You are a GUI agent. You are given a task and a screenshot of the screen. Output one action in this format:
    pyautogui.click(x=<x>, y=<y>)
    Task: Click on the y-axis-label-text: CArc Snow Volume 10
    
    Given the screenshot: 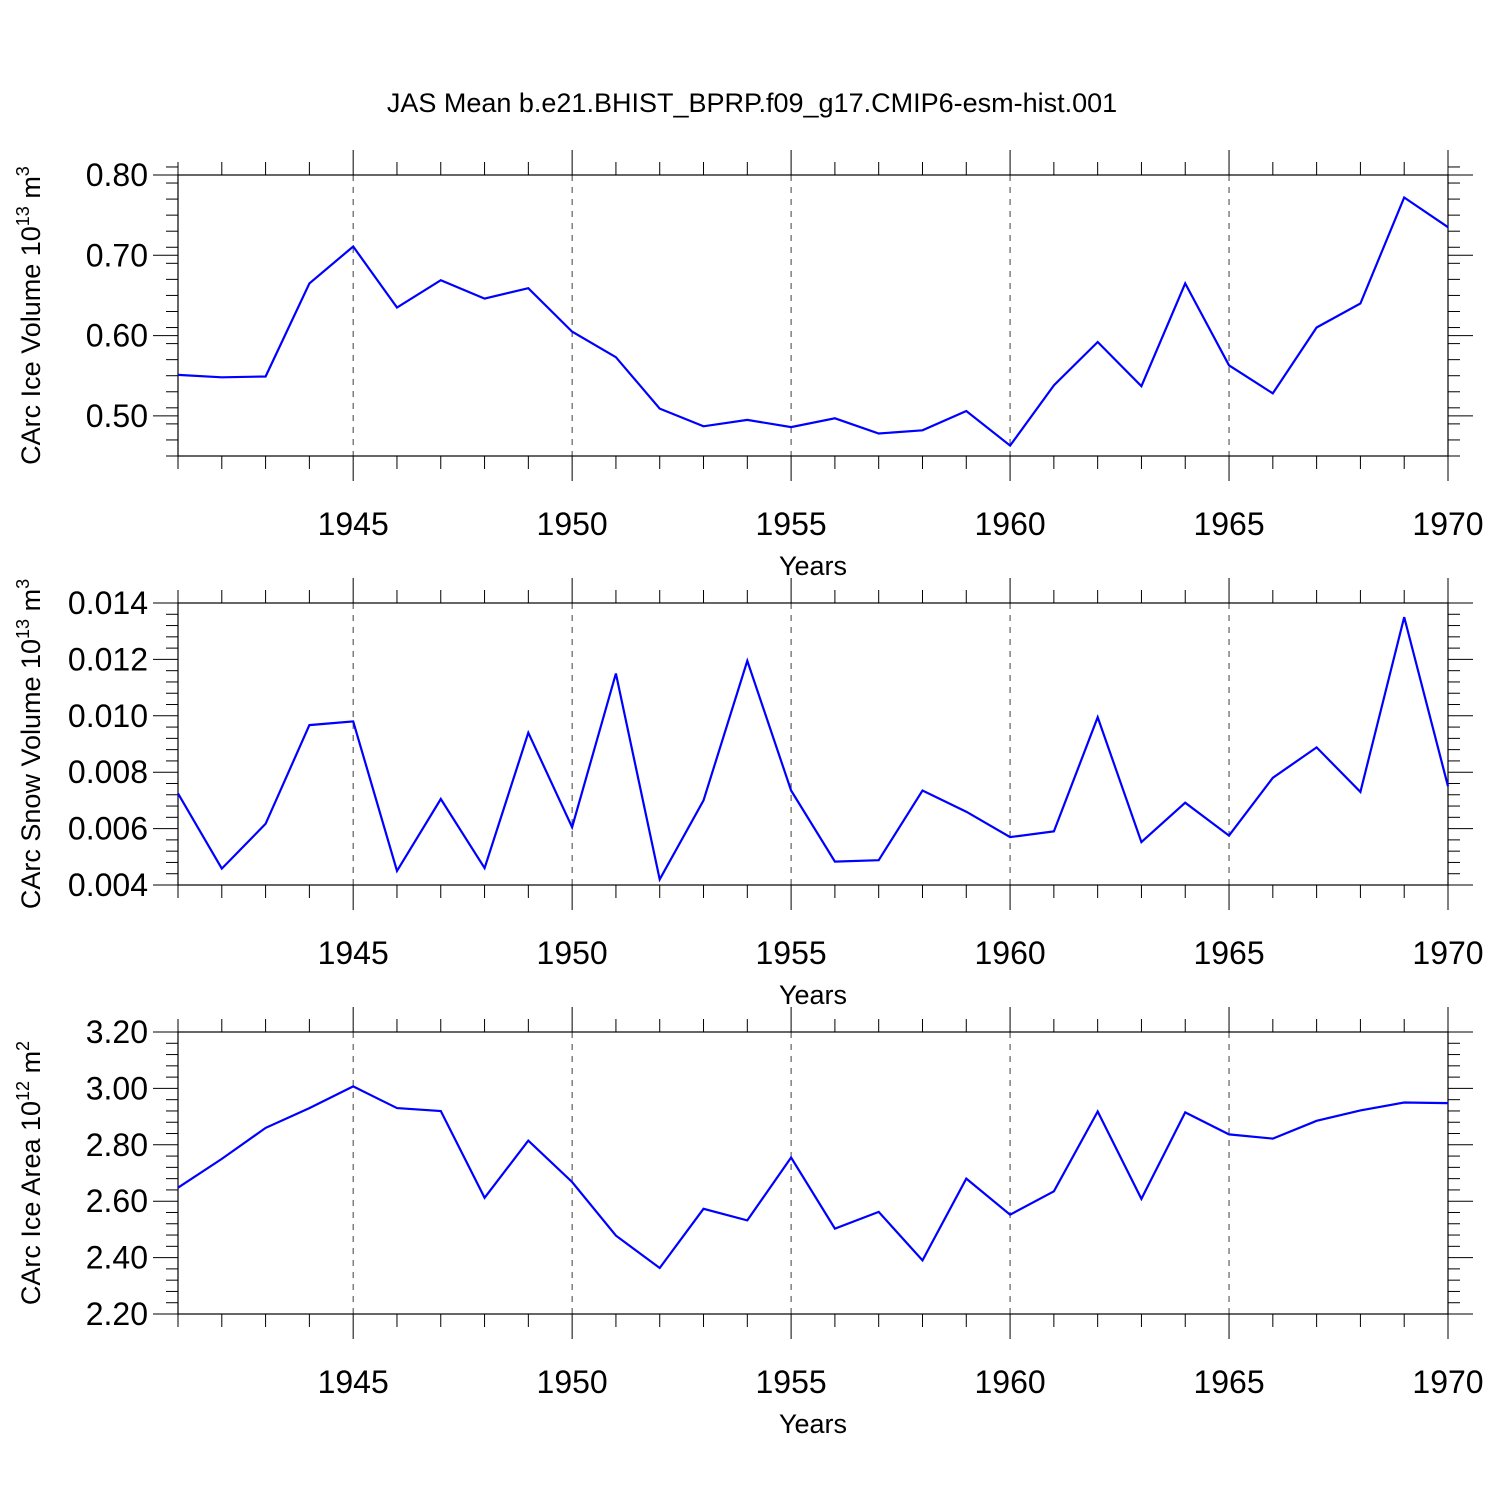 What is the action you would take?
    pyautogui.click(x=31, y=774)
    